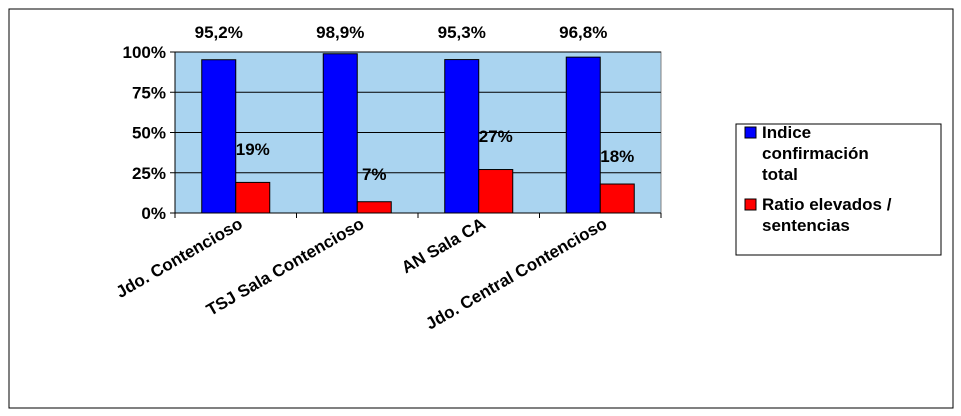 Image resolution: width=961 pixels, height=416 pixels. I want to click on data-label-indice-2: 95,3%, so click(462, 32).